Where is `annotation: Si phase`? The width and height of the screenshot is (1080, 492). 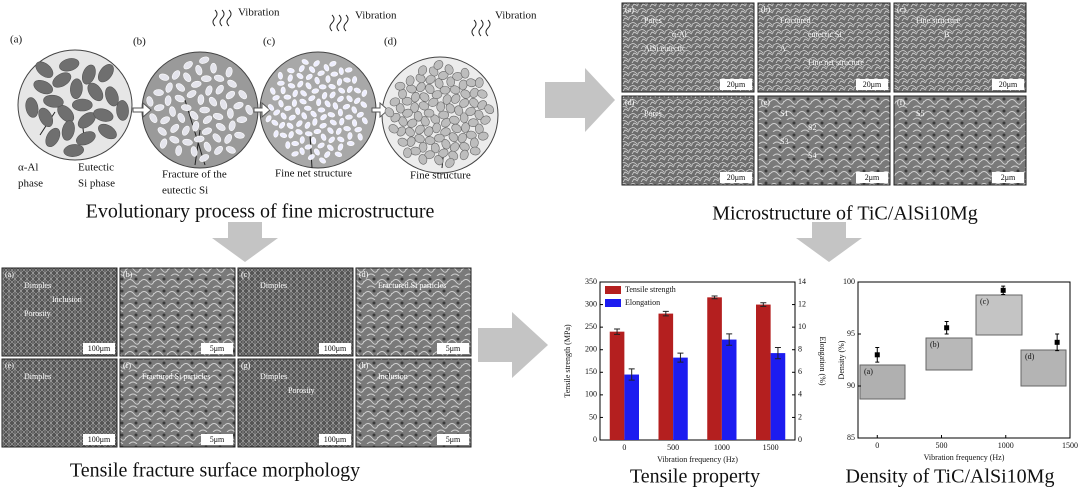 annotation: Si phase is located at coordinates (96, 184).